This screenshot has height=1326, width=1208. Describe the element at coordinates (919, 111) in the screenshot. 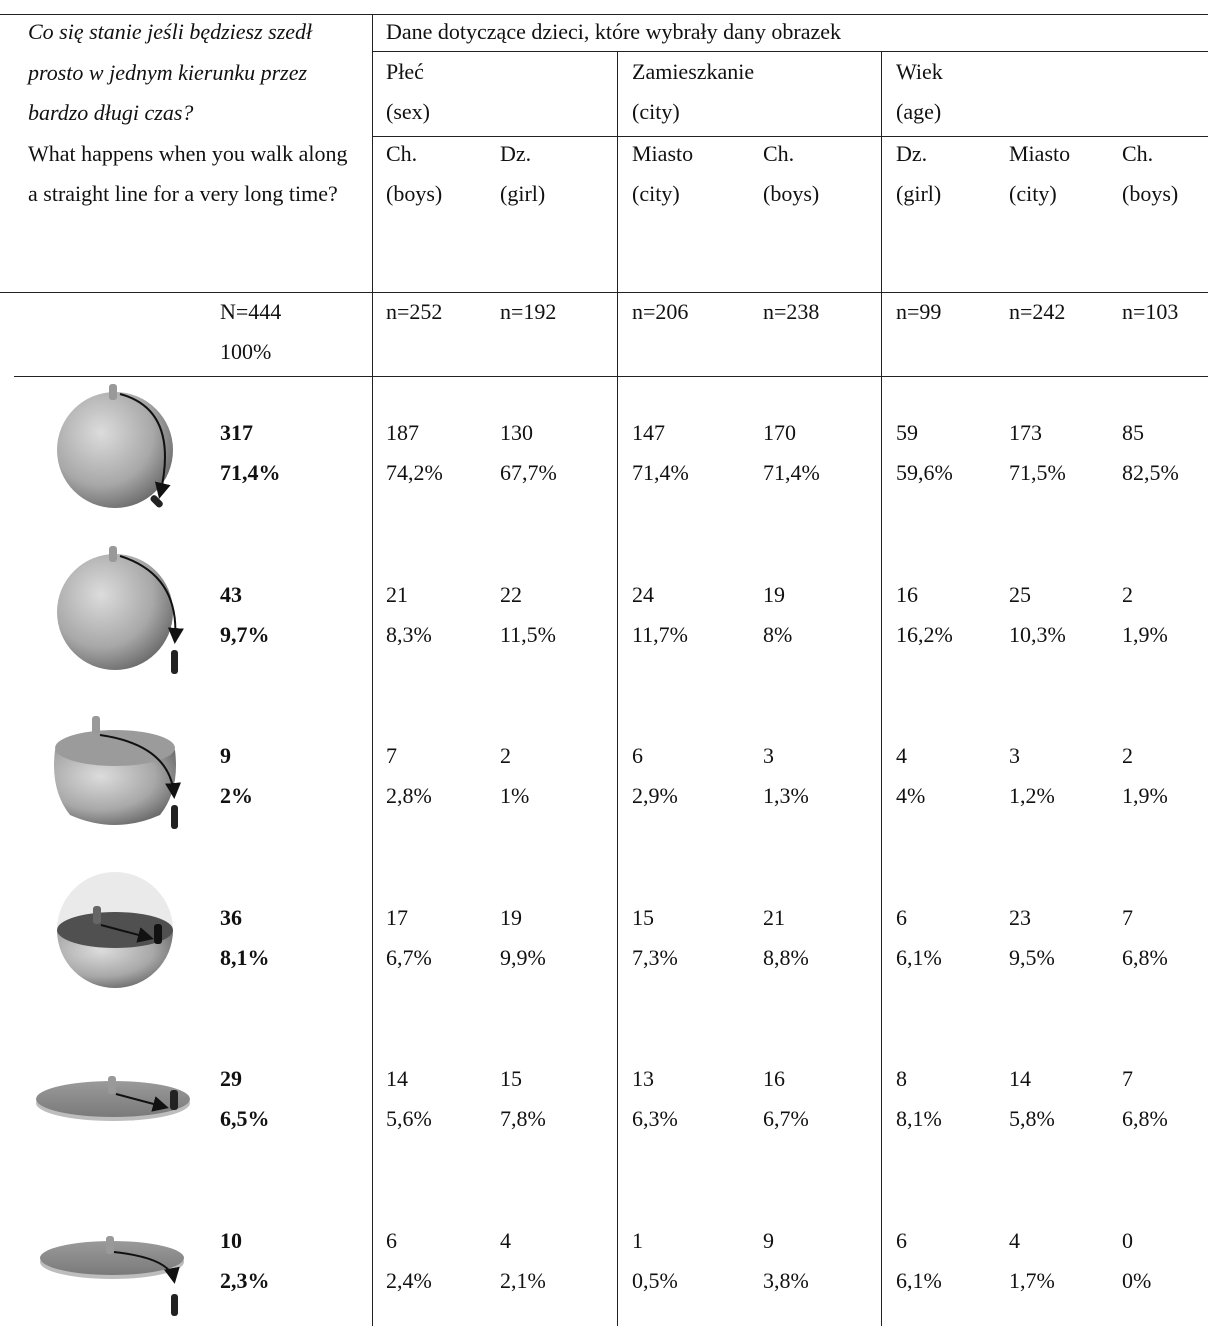

I see `group-sub: (age)` at that location.